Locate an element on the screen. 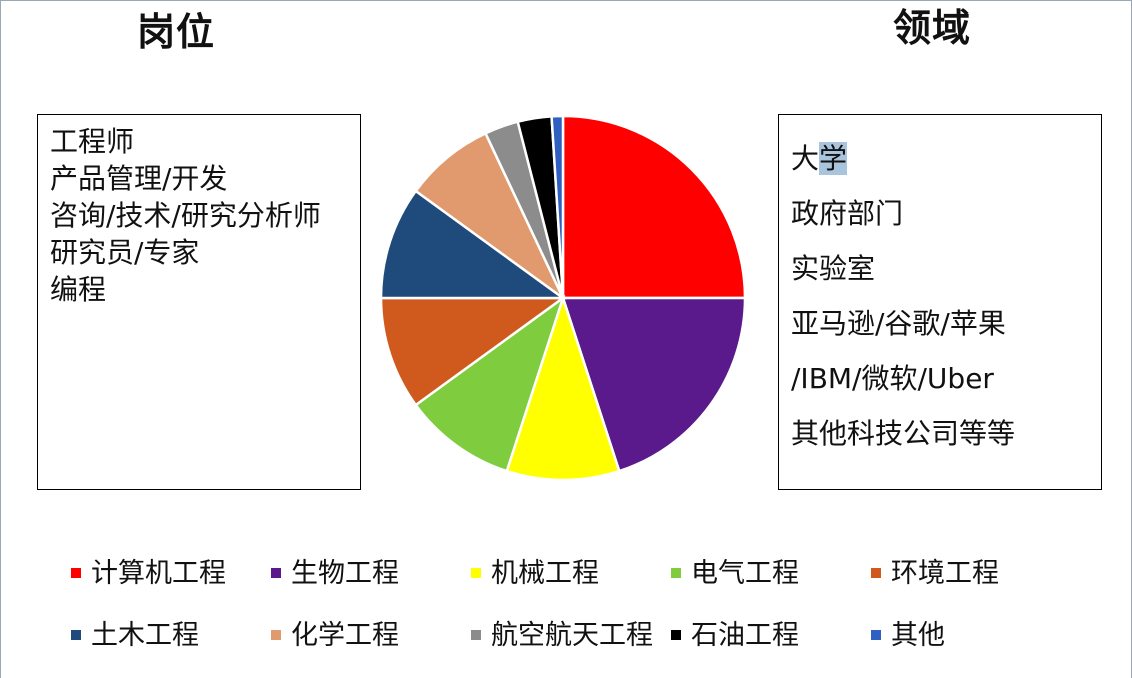 This screenshot has width=1132, height=678. field-item: /IBM/微软/Uber is located at coordinates (892, 378).